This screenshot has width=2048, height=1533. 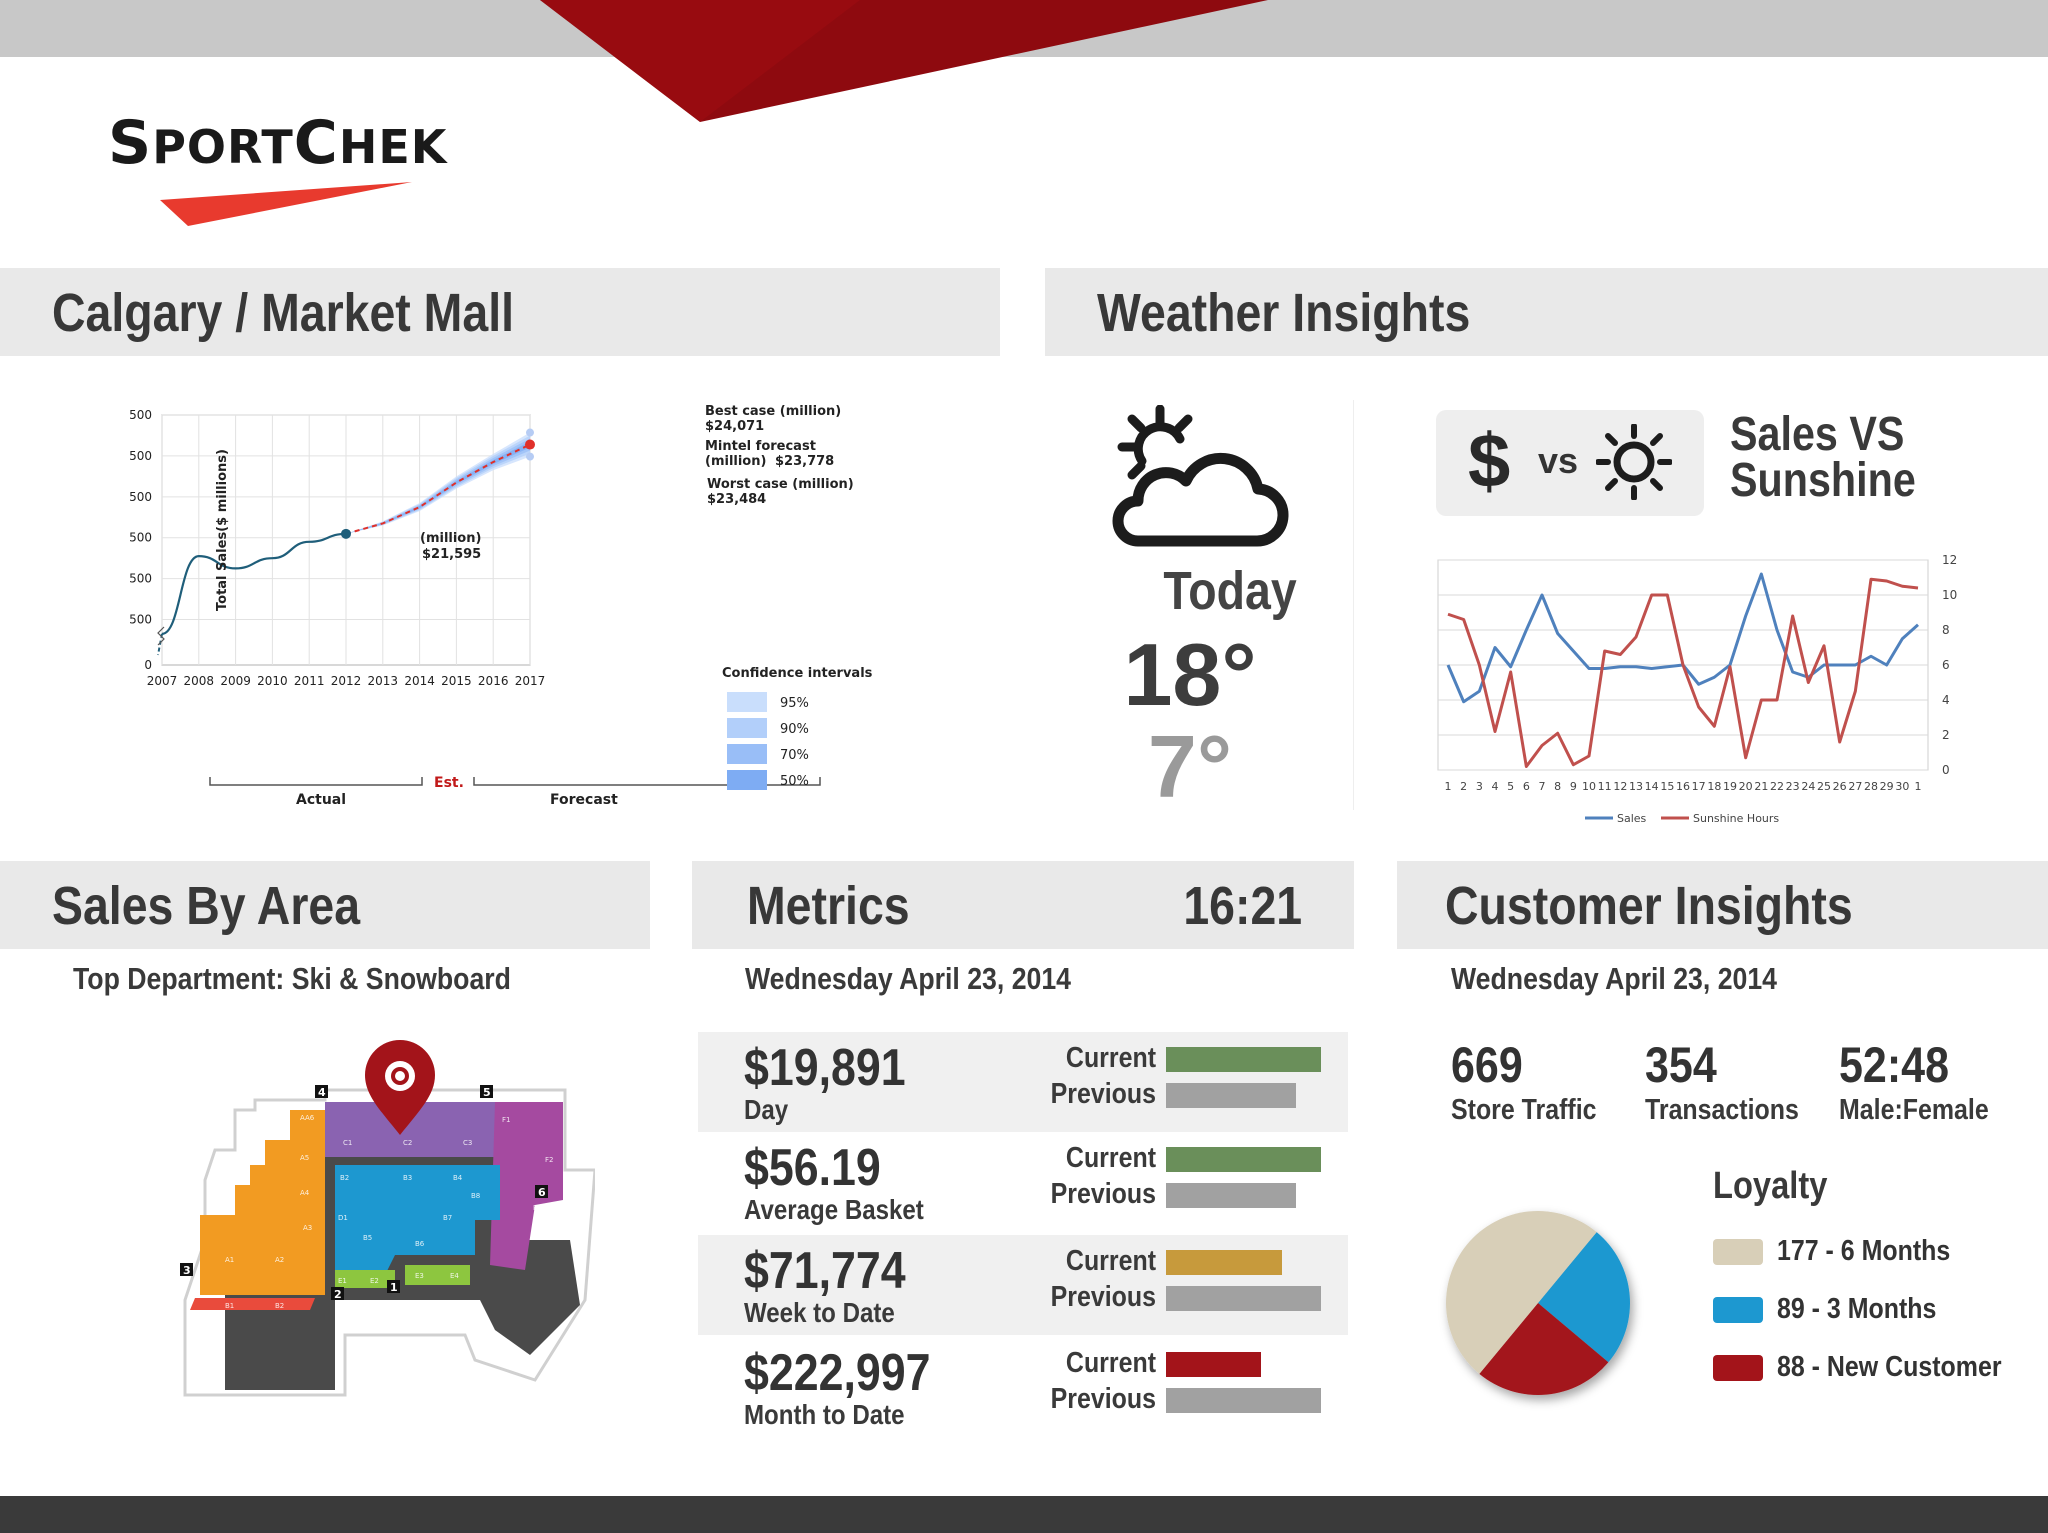 What do you see at coordinates (286, 204) in the screenshot?
I see `logo-swoosh` at bounding box center [286, 204].